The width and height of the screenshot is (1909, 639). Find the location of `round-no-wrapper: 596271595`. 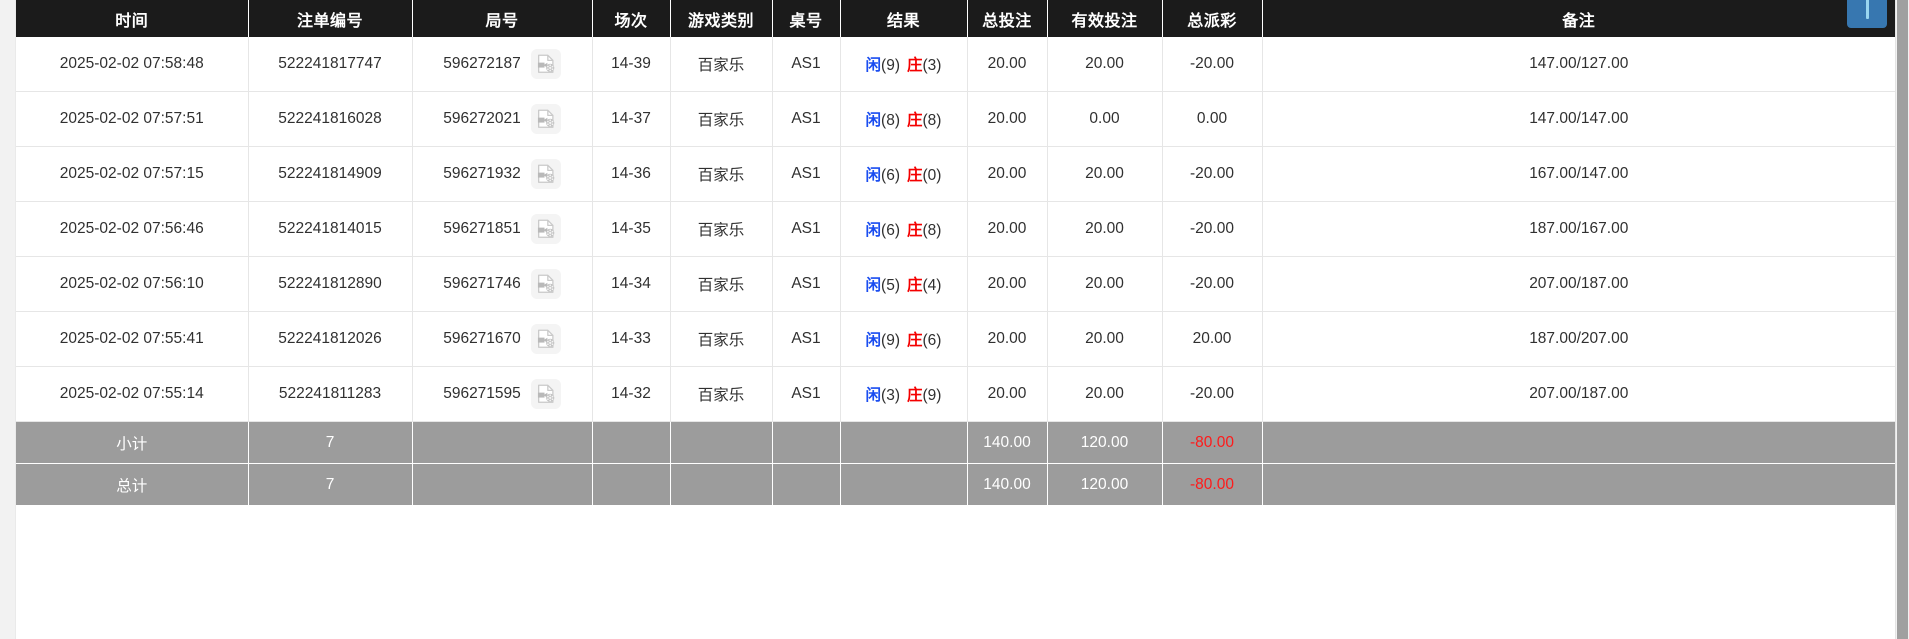

round-no-wrapper: 596271595 is located at coordinates (502, 394).